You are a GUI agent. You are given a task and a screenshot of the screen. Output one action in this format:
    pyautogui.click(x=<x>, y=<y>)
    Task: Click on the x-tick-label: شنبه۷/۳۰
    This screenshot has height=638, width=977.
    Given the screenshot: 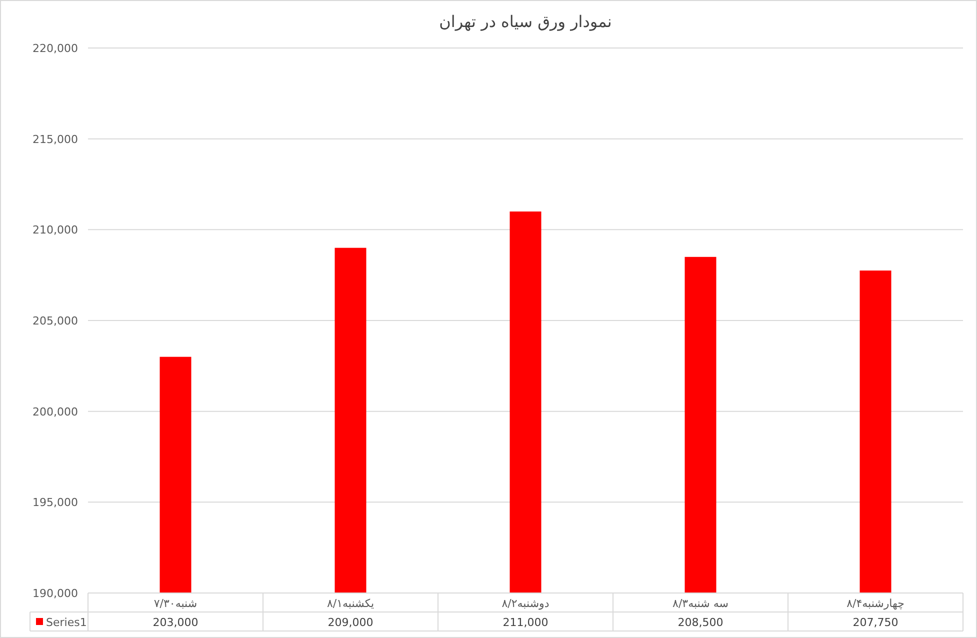 What is the action you would take?
    pyautogui.click(x=176, y=603)
    